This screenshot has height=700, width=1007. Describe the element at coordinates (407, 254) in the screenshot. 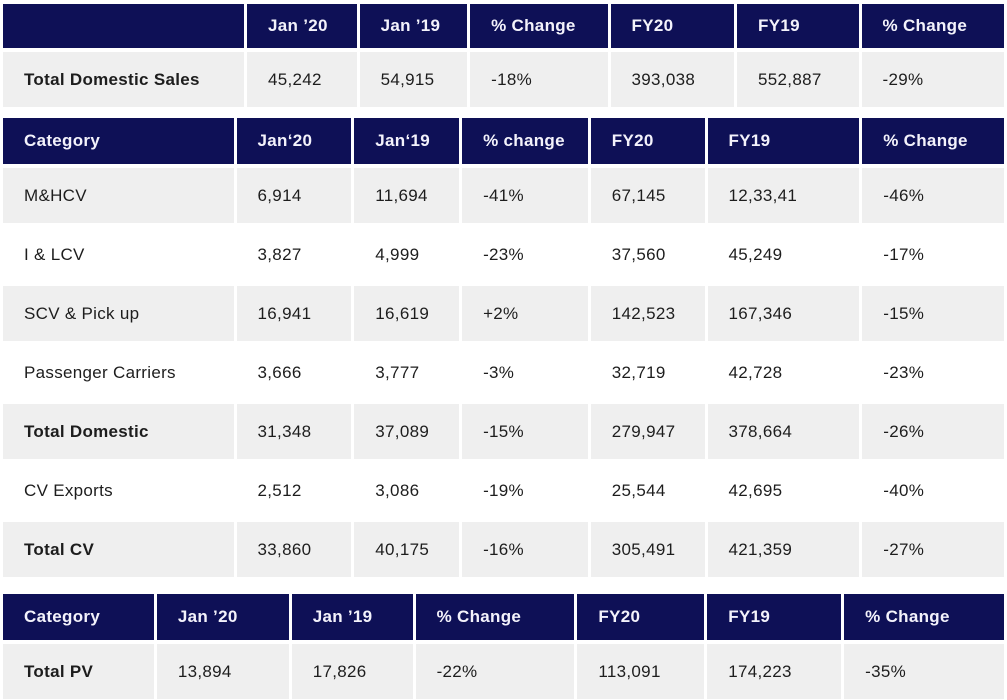

I see `value-cell: 4,999` at that location.